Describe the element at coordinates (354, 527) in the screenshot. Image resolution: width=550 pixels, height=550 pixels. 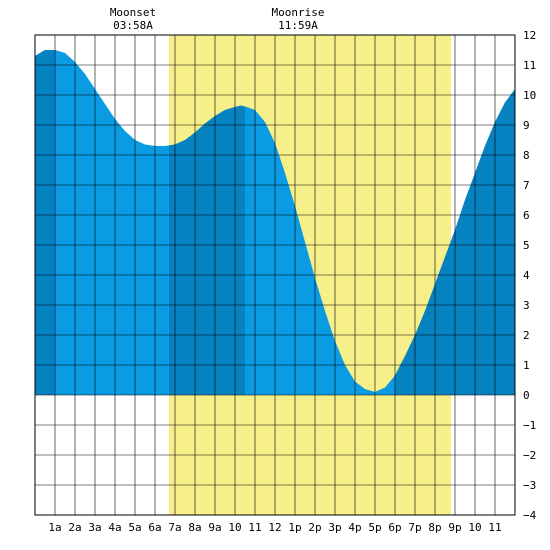
I see `x-tick-label: 4p` at that location.